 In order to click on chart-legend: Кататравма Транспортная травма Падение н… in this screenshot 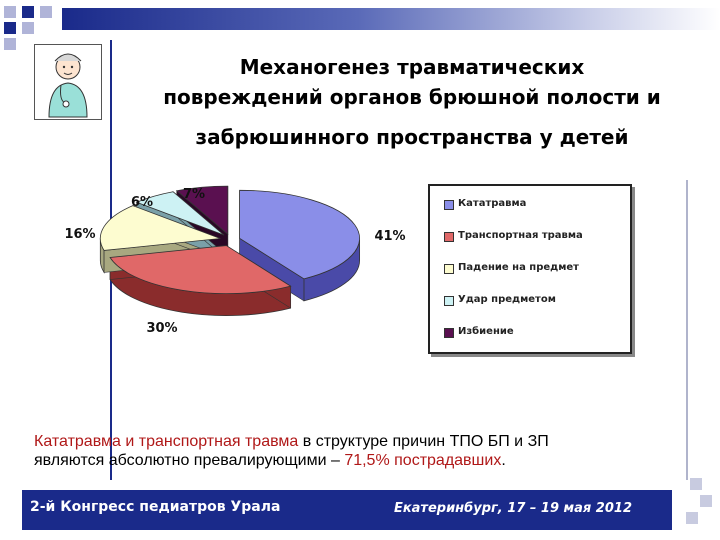, I will do `click(530, 269)`.